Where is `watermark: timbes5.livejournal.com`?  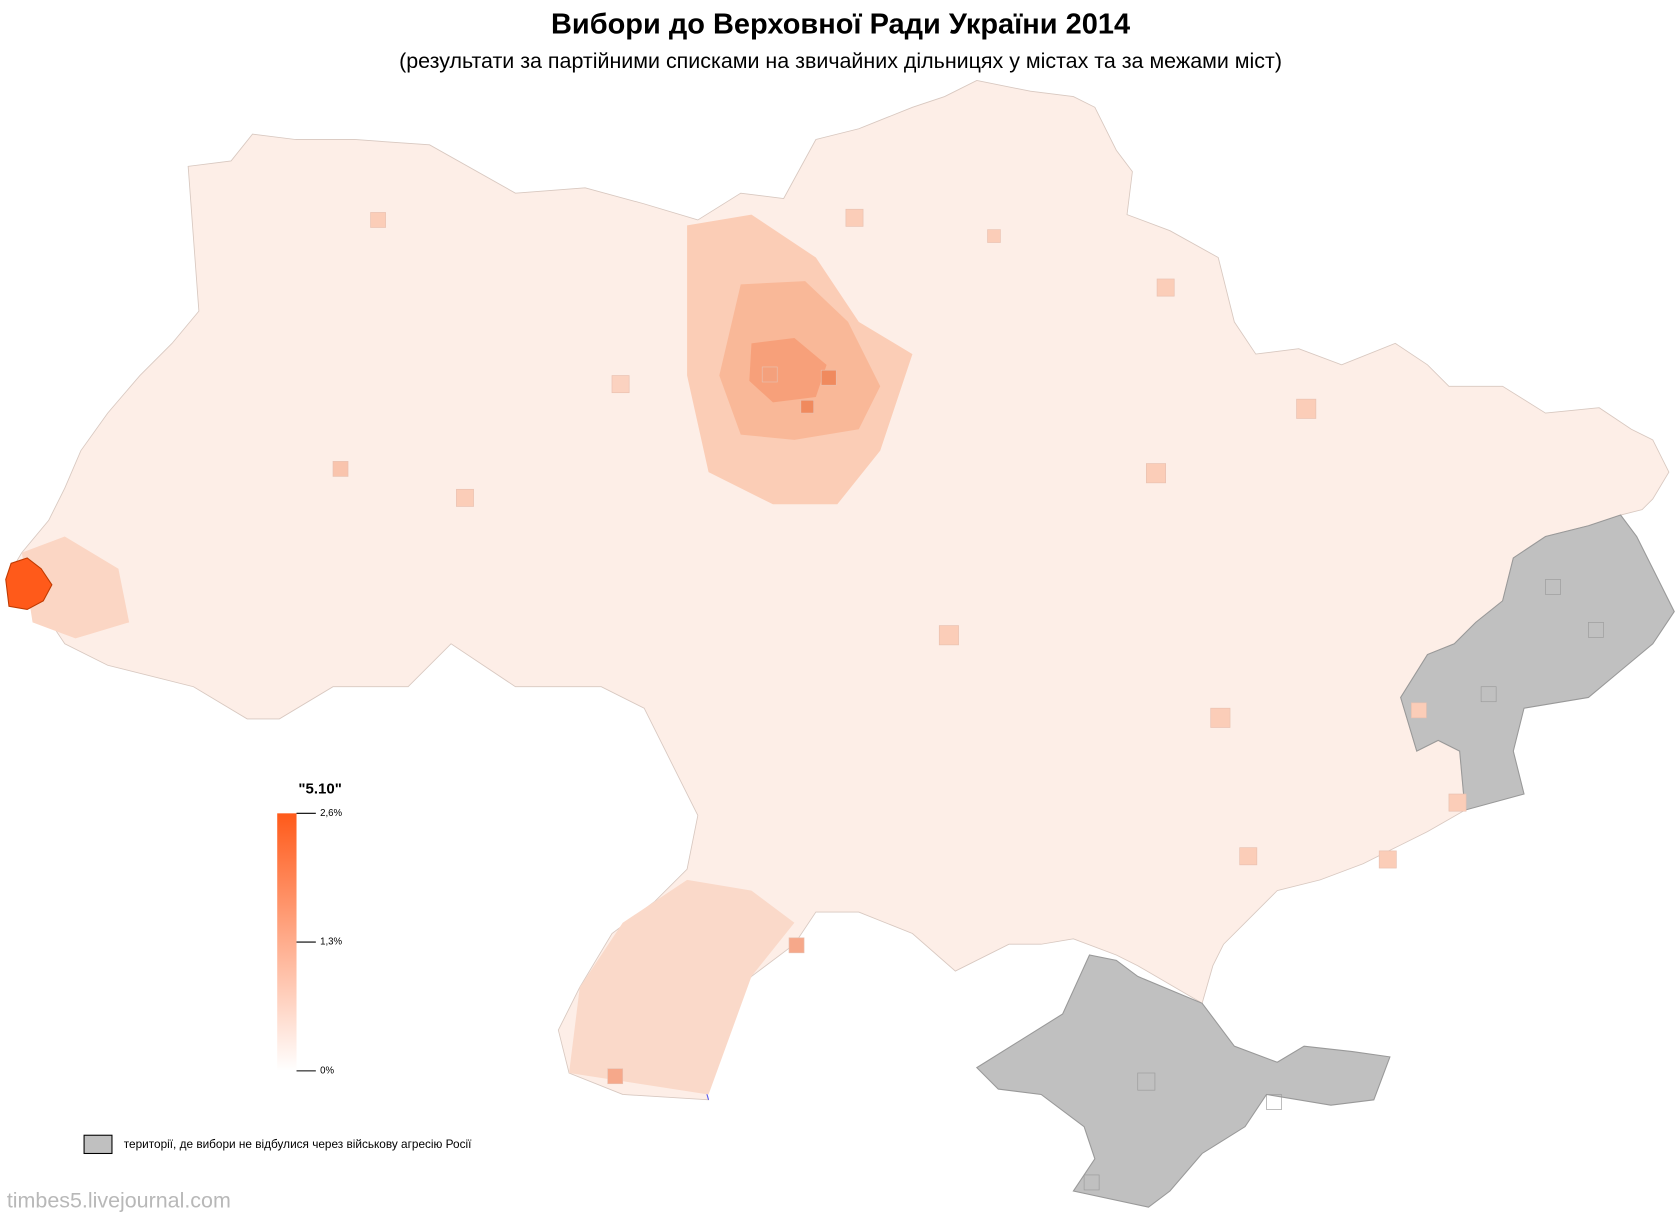
watermark: timbes5.livejournal.com is located at coordinates (119, 1200).